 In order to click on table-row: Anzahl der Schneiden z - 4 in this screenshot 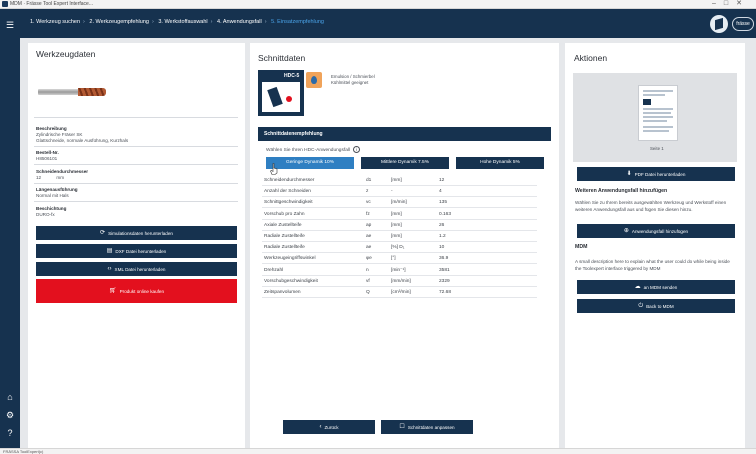, I will do `click(399, 192)`.